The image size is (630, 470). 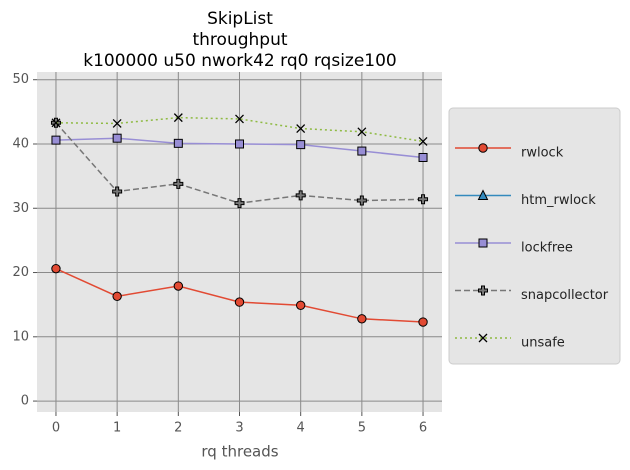 I want to click on y-tick-label: 10, so click(x=20, y=336).